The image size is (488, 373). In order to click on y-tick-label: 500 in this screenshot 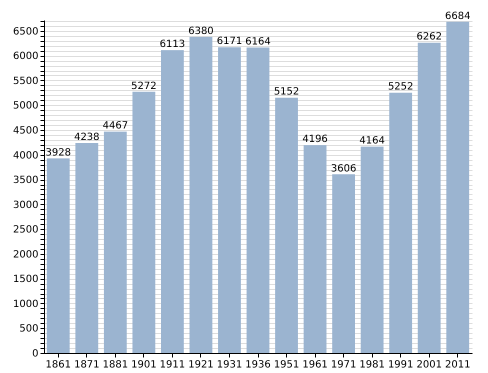, I will do `click(28, 329)`.